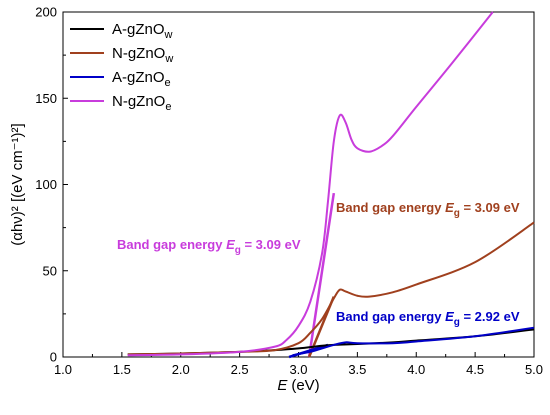 This screenshot has width=550, height=415. What do you see at coordinates (142, 55) in the screenshot?
I see `legend-entry: N-gZnOw` at bounding box center [142, 55].